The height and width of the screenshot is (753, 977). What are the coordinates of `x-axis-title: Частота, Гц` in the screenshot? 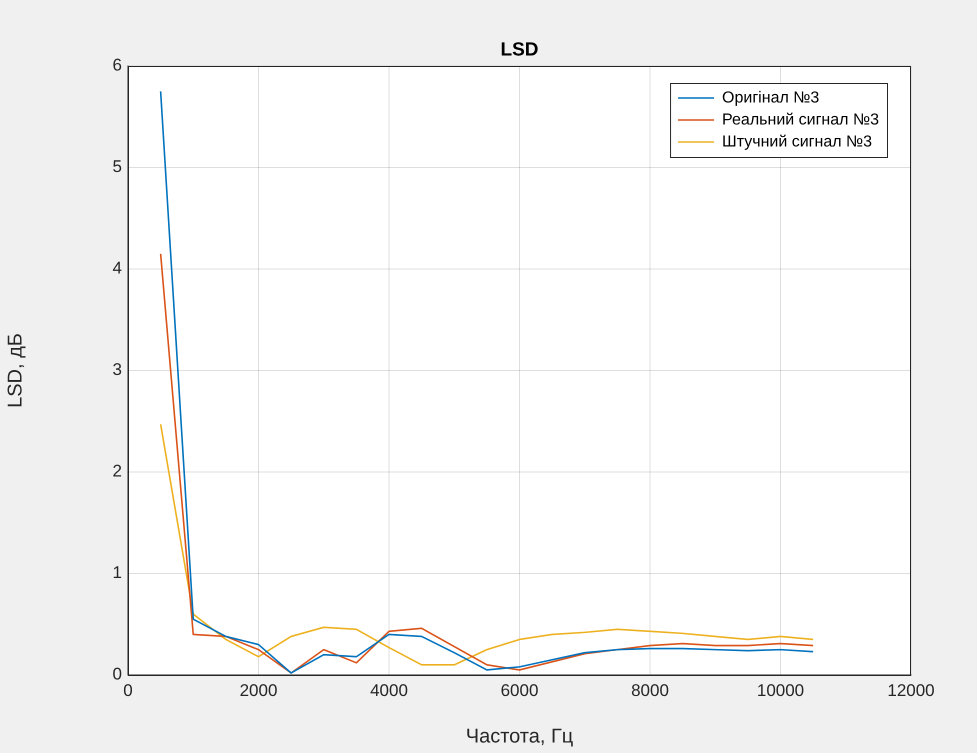 It's located at (520, 737).